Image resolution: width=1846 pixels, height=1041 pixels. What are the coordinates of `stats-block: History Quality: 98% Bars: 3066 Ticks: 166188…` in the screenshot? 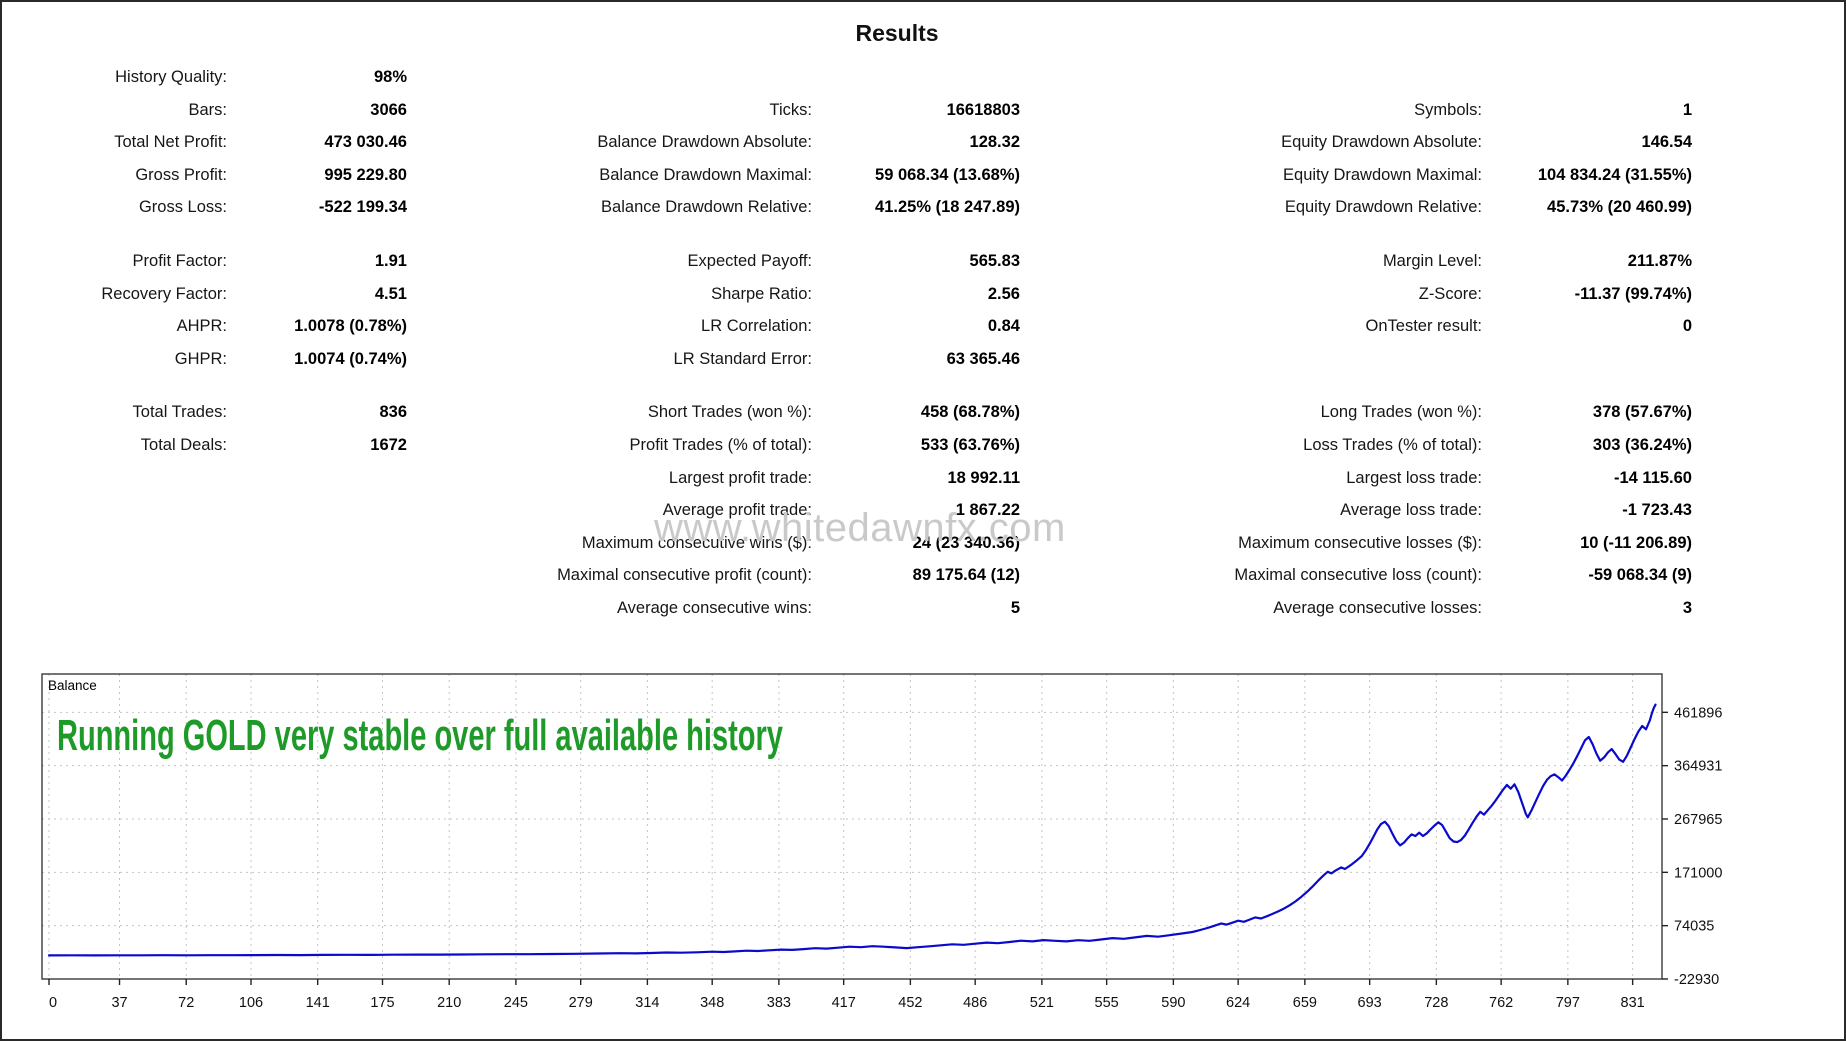 It's located at (847, 142).